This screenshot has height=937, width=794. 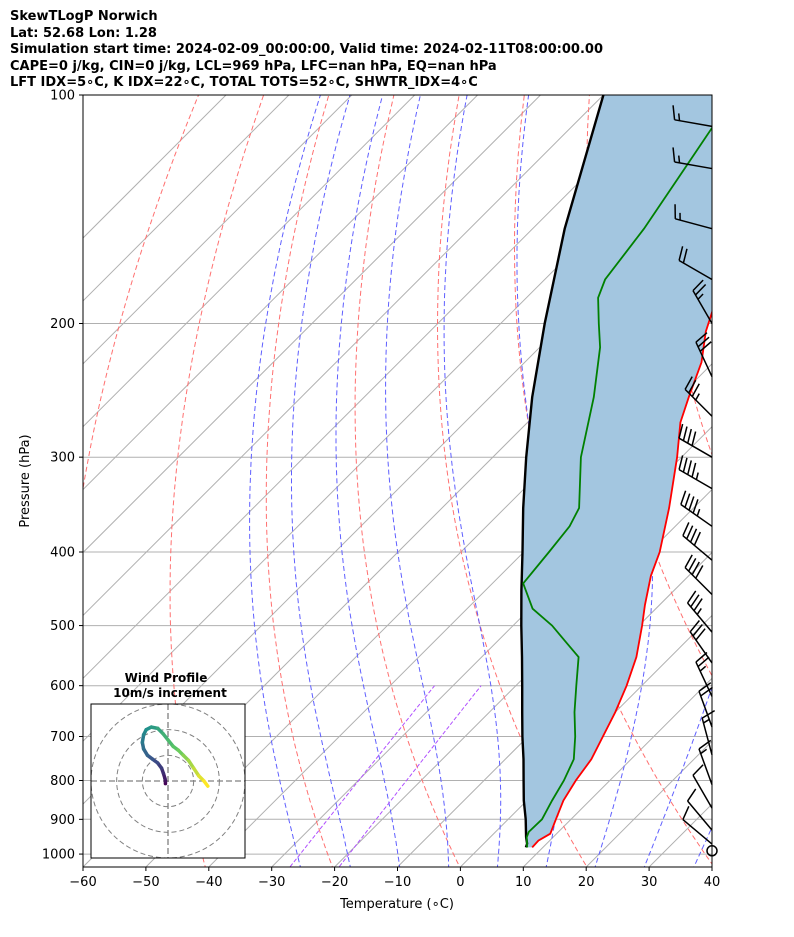 What do you see at coordinates (62, 458) in the screenshot?
I see `y-tick-label: 300` at bounding box center [62, 458].